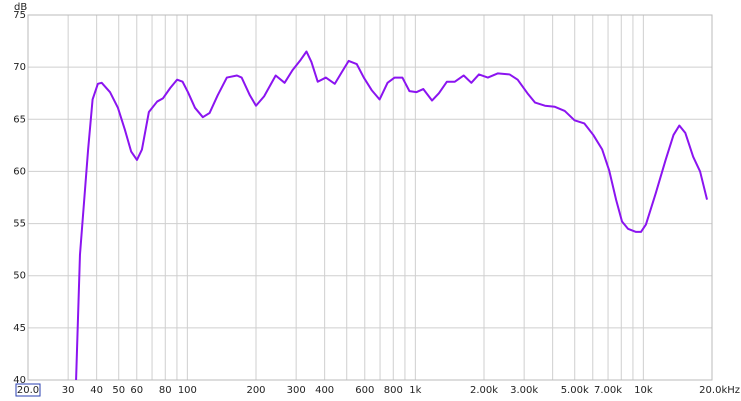 Image resolution: width=741 pixels, height=401 pixels. I want to click on x-tick-label: 40, so click(96, 390).